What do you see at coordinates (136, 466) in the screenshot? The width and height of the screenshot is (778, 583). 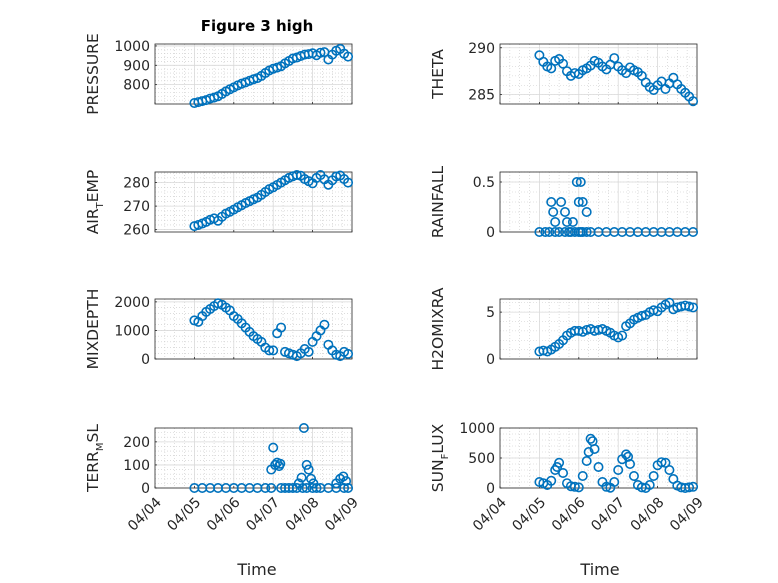 I see `y-tick-label: 100` at bounding box center [136, 466].